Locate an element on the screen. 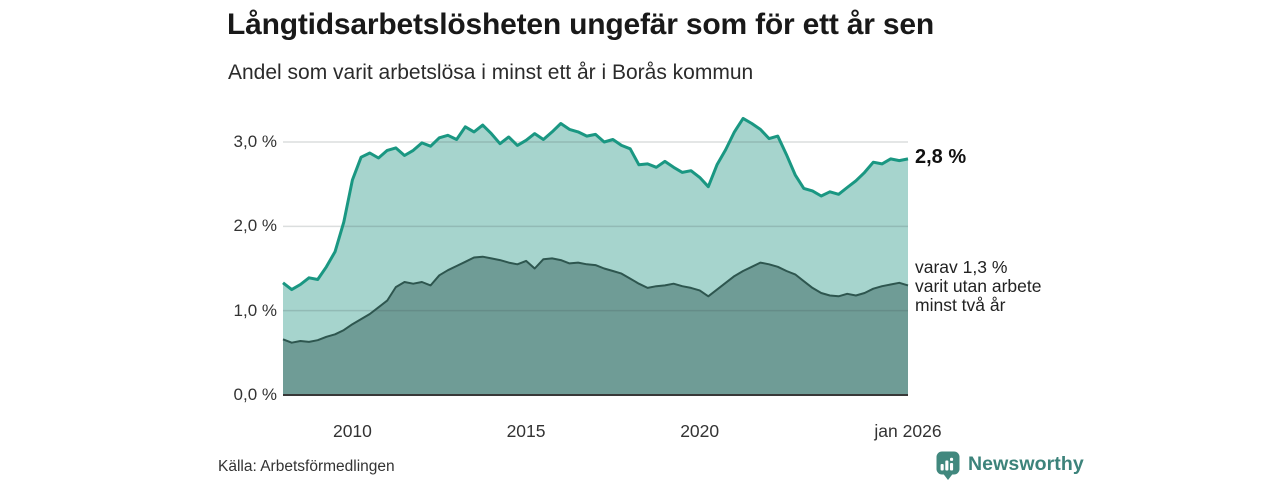 The height and width of the screenshot is (480, 1280). secondary-value-label: varav 1,3 % varit utan arbete minst två år is located at coordinates (978, 286).